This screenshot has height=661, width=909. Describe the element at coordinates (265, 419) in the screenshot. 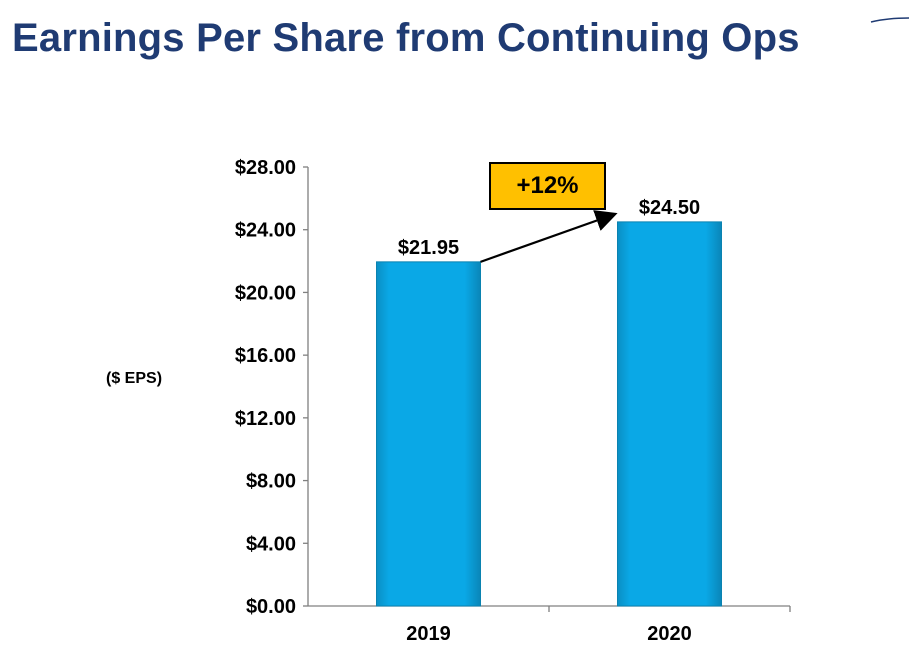

I see `y-tick-label: $12.00` at that location.